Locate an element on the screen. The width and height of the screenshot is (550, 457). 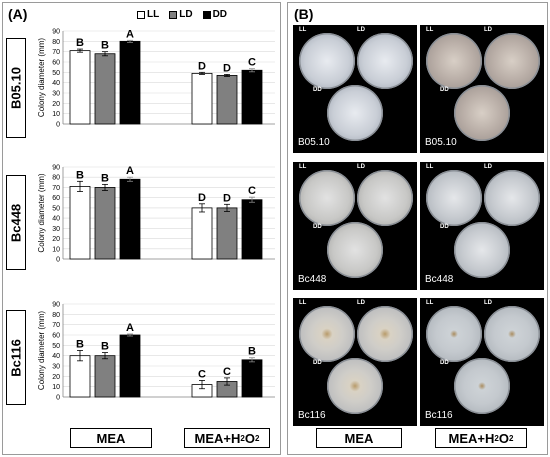
bottom-label-mea-b: MEA is located at coordinates (359, 438).